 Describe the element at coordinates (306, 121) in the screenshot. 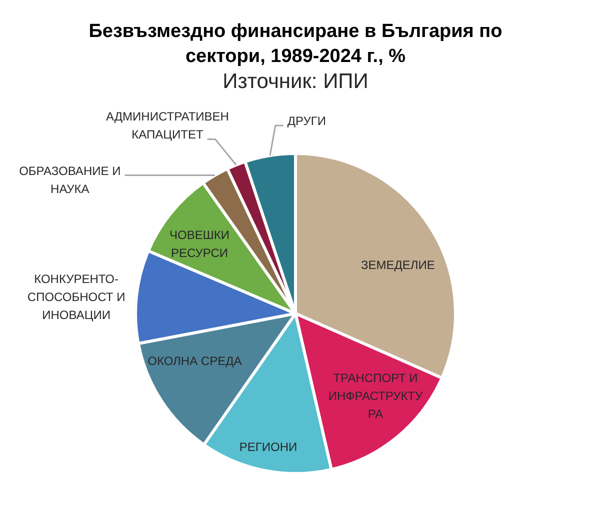

I see `slice-label: ДРУГИ` at that location.